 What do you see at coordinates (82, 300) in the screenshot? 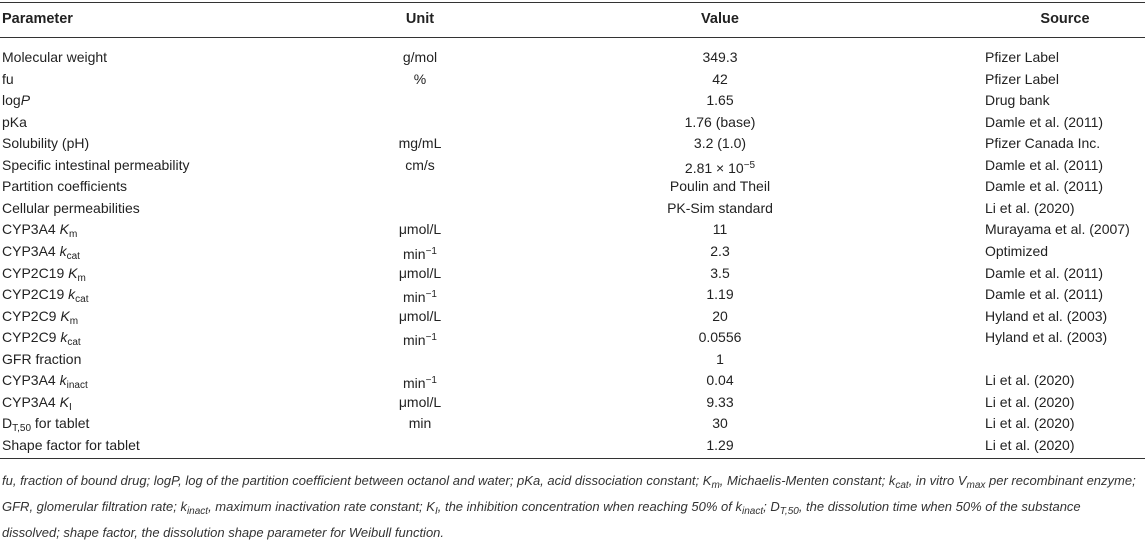
I see `text-run: cat` at bounding box center [82, 300].